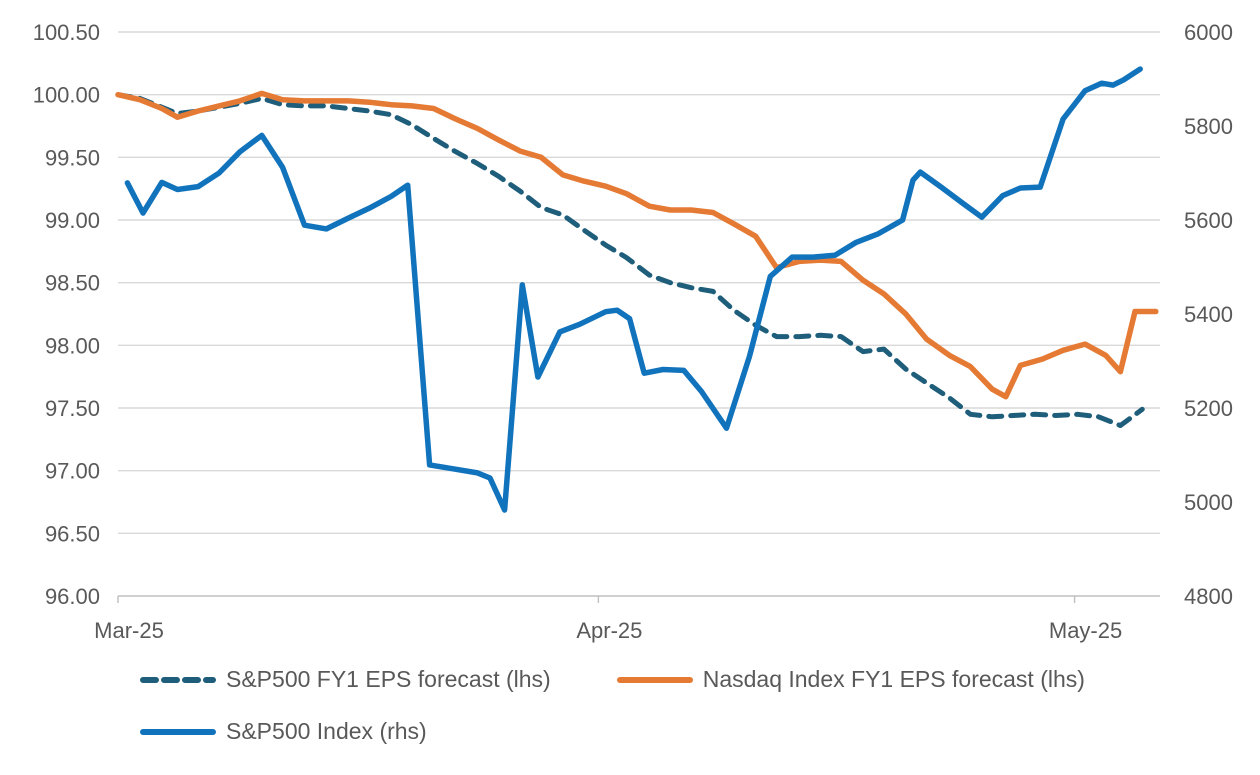 The height and width of the screenshot is (775, 1260). Describe the element at coordinates (1208, 596) in the screenshot. I see `right-axis-tick-label: 4800` at that location.